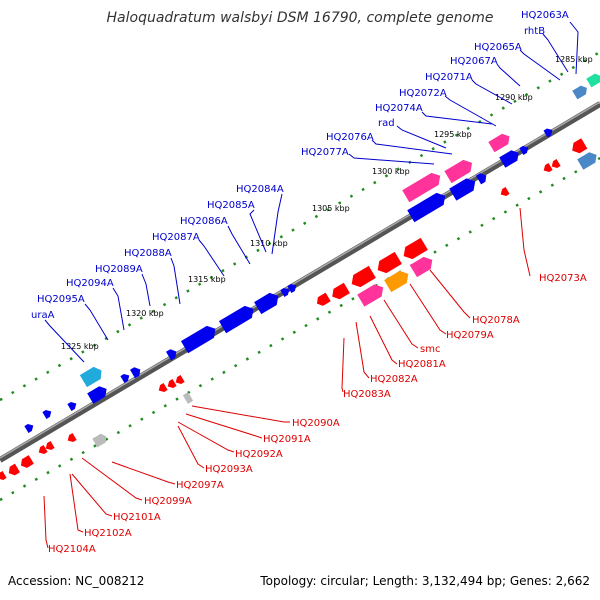 The image size is (600, 600). I want to click on scale-label: 1315 kbp, so click(207, 279).